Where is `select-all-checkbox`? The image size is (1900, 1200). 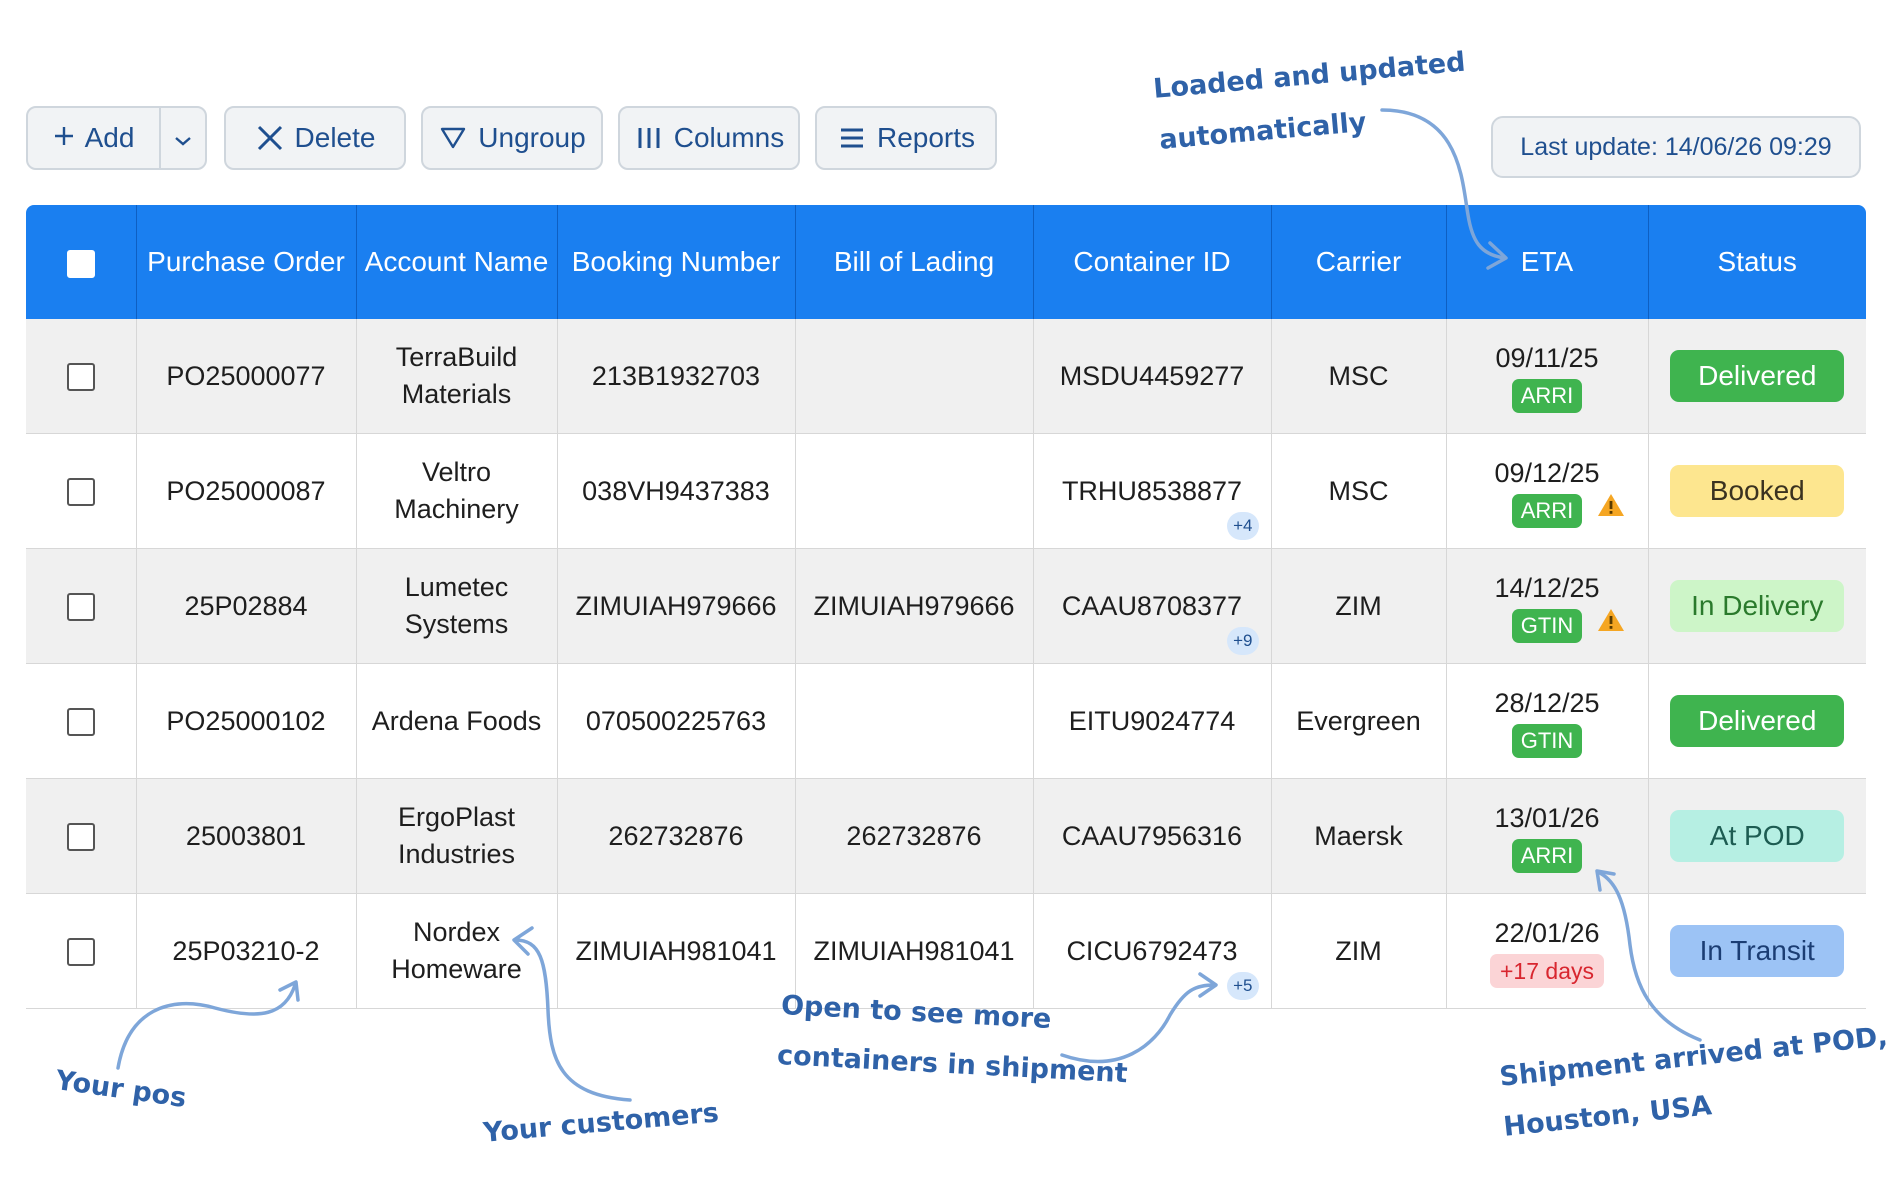
select-all-checkbox is located at coordinates (80, 263).